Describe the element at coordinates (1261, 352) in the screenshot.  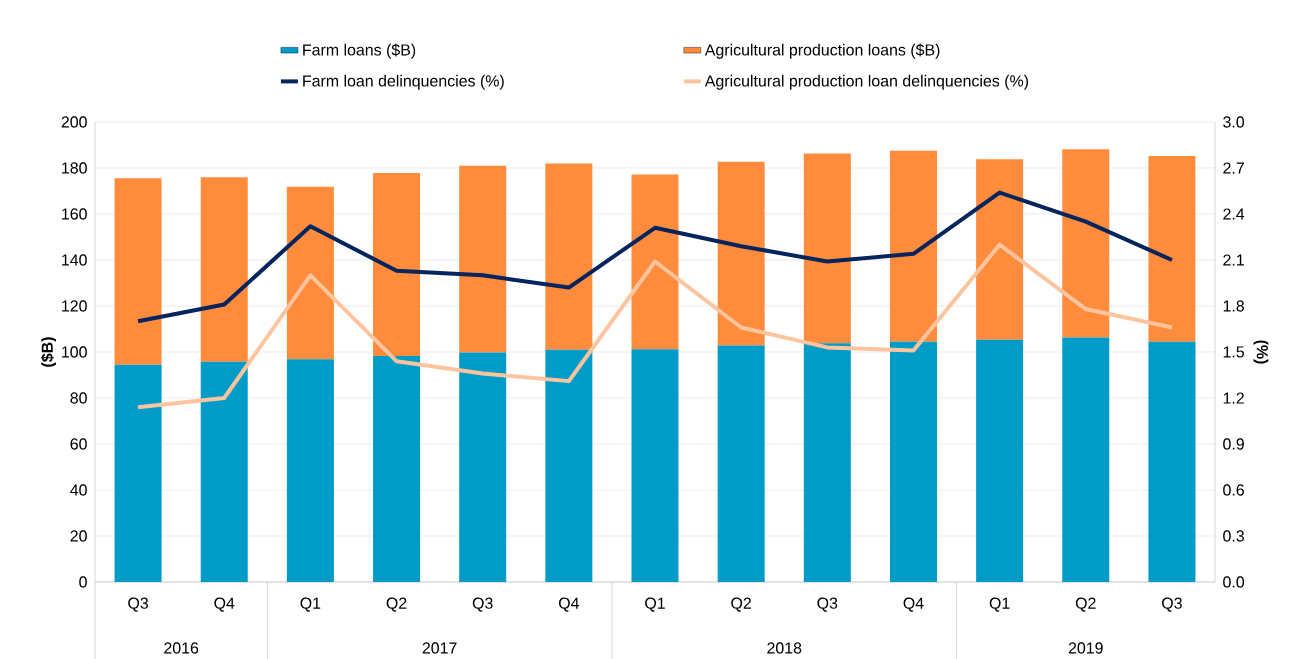
I see `y2-axis-title: (%)` at that location.